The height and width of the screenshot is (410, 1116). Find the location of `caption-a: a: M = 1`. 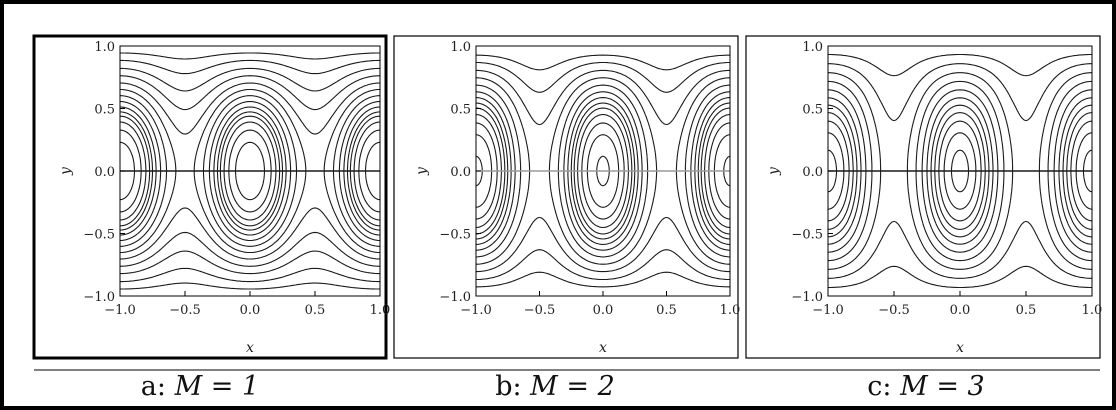

caption-a: a: M = 1 is located at coordinates (200, 386).